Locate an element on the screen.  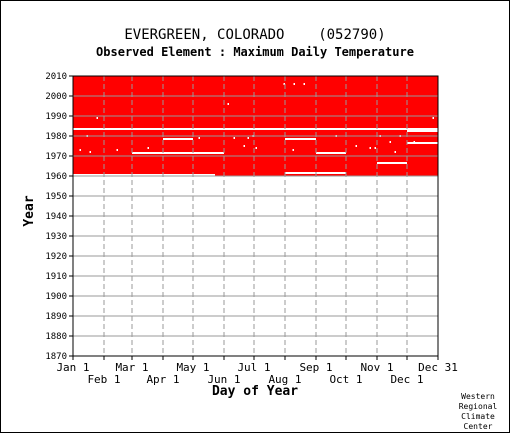
x-tick-label: Nov 1 is located at coordinates (376, 367).